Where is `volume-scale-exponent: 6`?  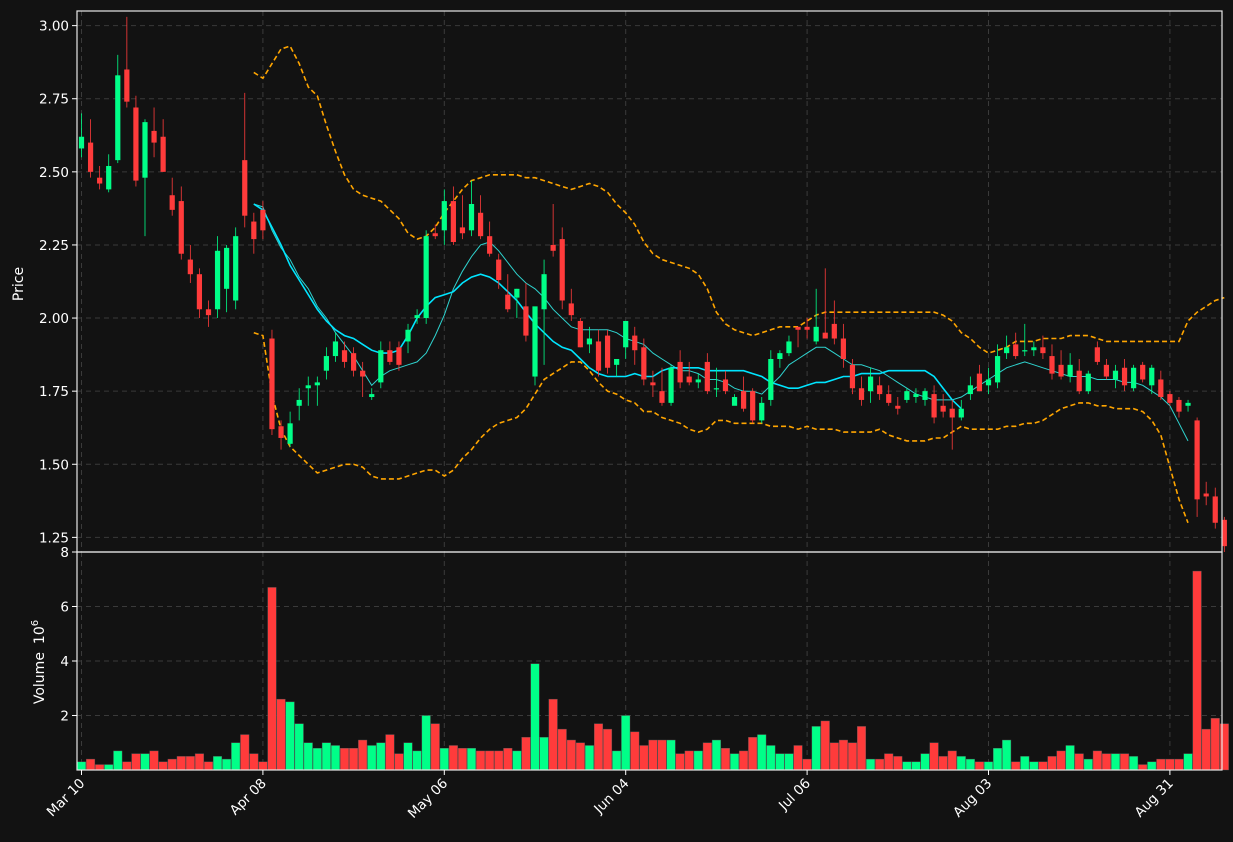
volume-scale-exponent: 6 is located at coordinates (35, 623).